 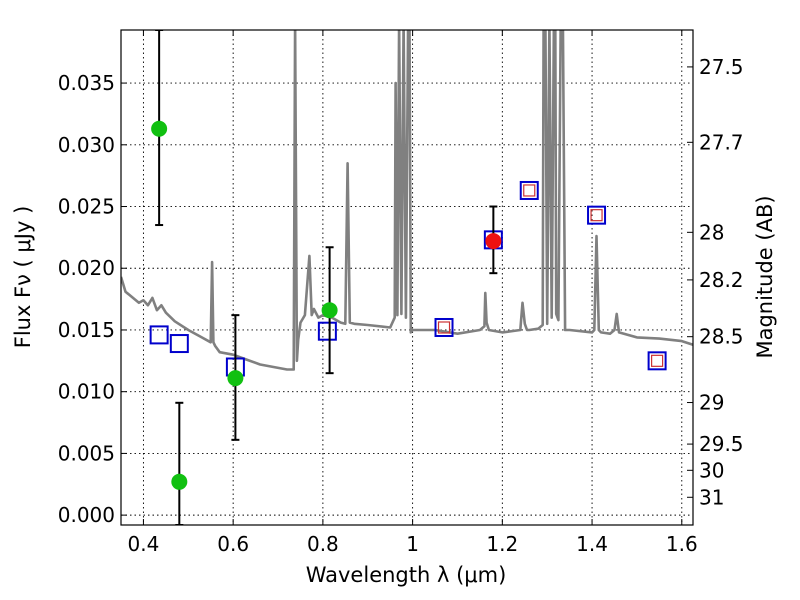 What do you see at coordinates (323, 544) in the screenshot?
I see `x-tick-label: 0.8` at bounding box center [323, 544].